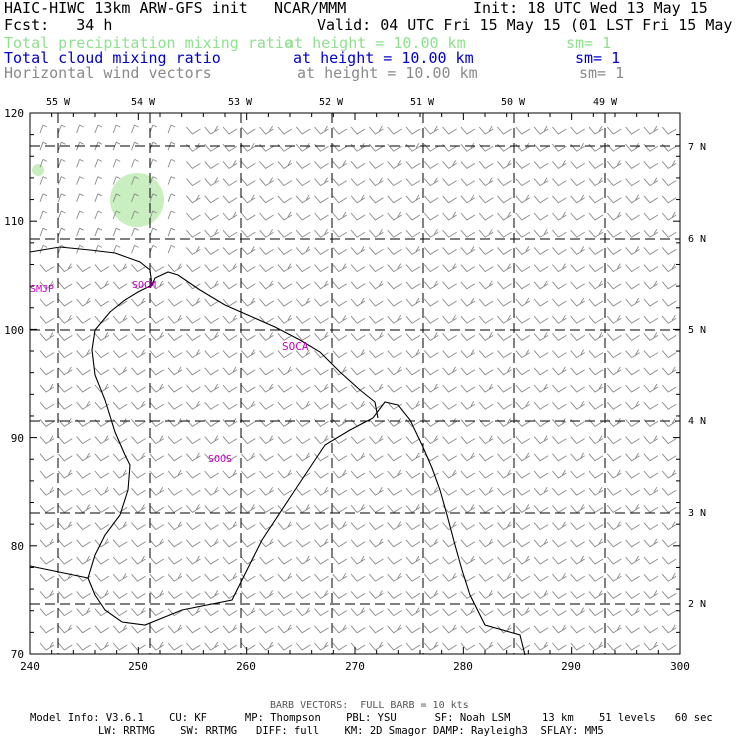 This screenshot has height=740, width=740. I want to click on field-wind-sm: sm= 1, so click(602, 73).